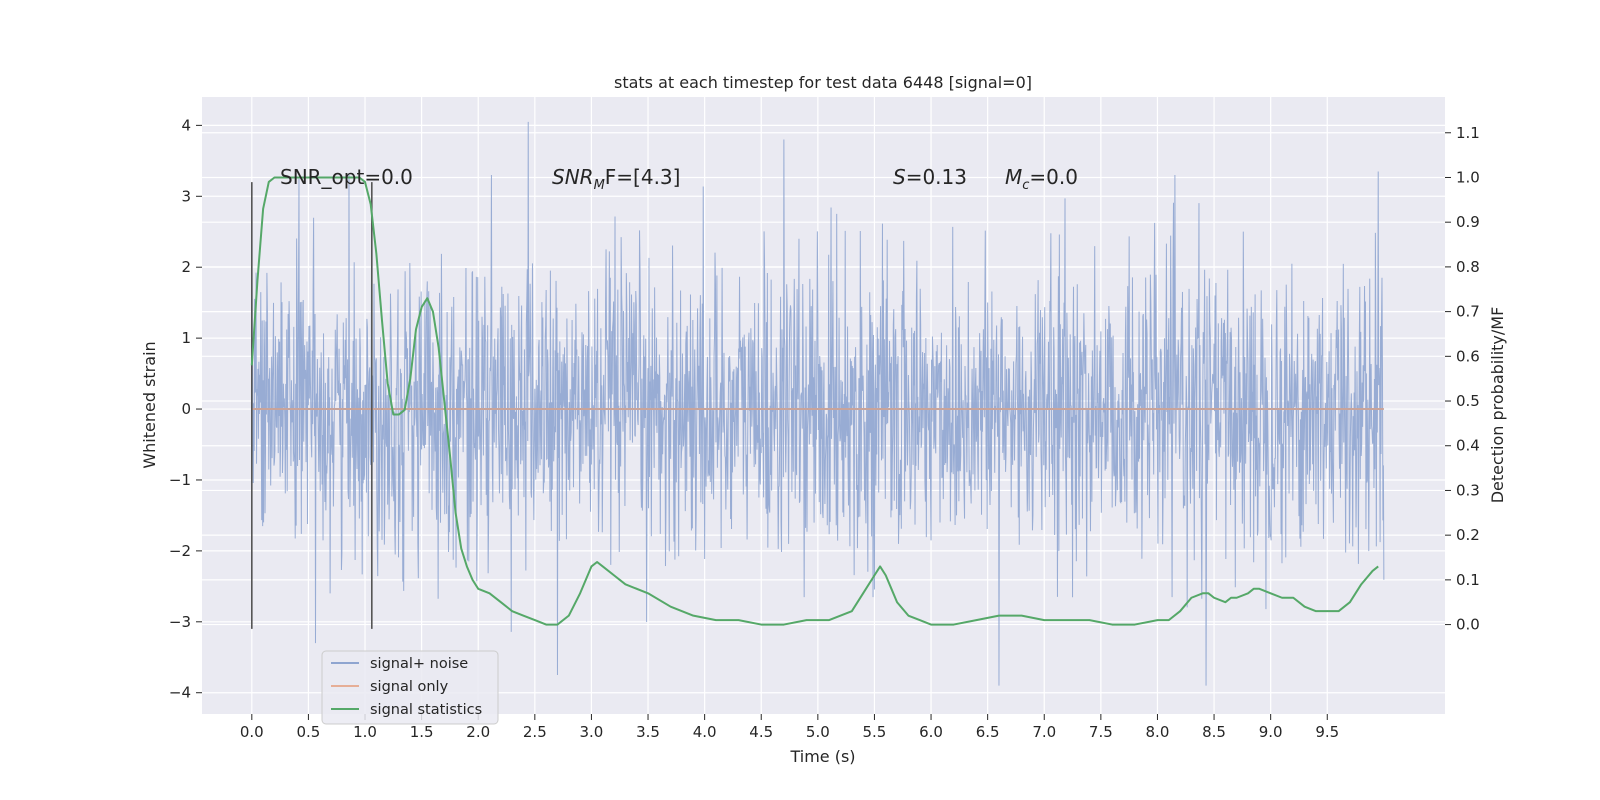  Describe the element at coordinates (1101, 732) in the screenshot. I see `x-tick-label: 7.5` at that location.